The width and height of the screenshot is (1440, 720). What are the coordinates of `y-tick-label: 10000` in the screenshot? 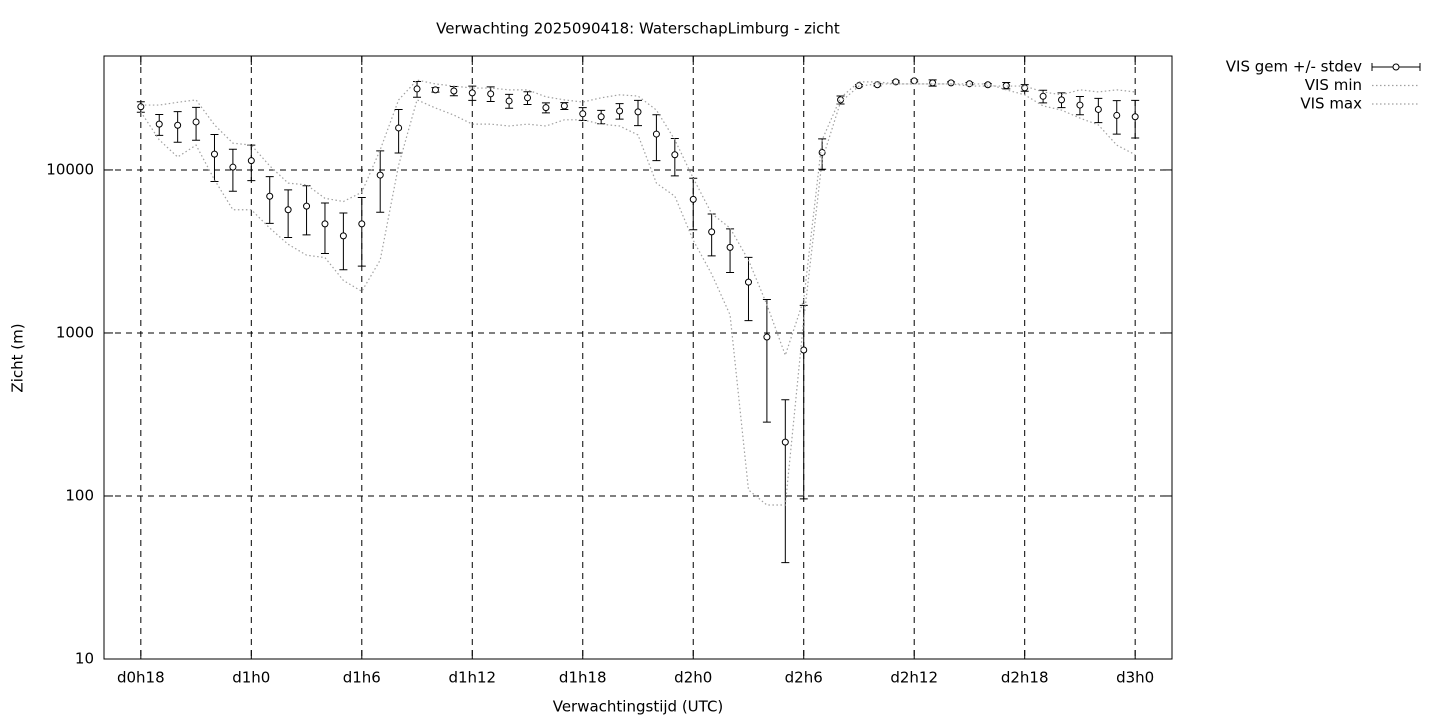 It's located at (70, 169).